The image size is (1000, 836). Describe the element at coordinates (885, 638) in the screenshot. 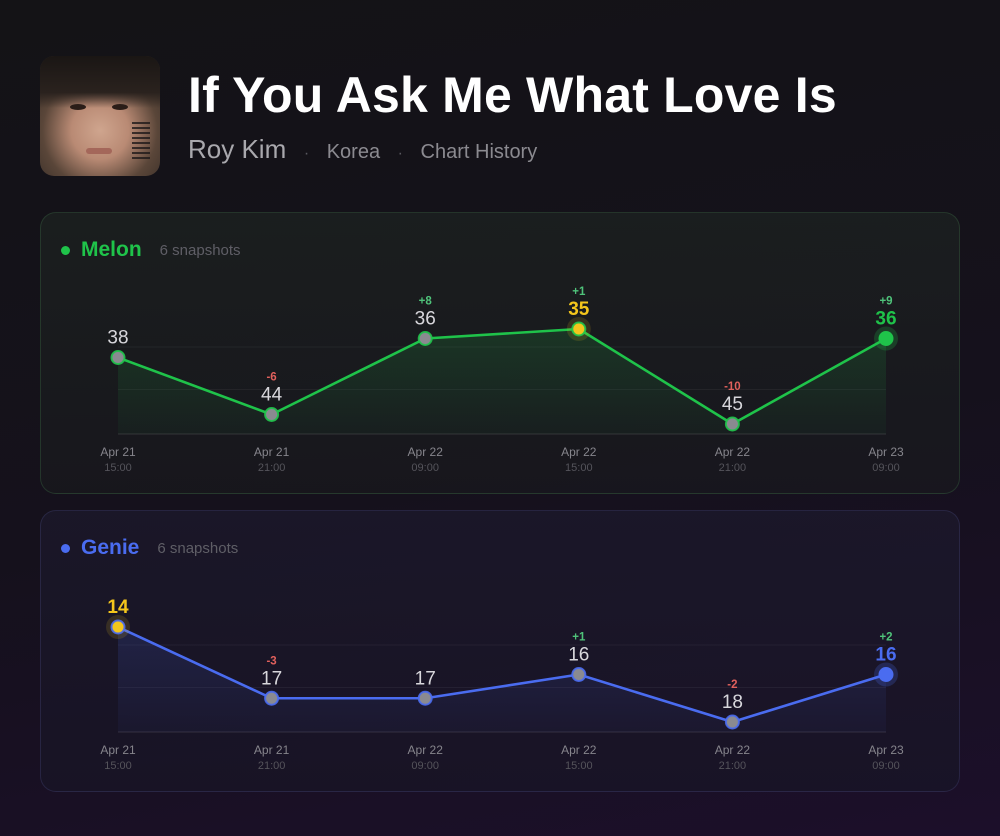

I see `rank-change-label: +2` at that location.